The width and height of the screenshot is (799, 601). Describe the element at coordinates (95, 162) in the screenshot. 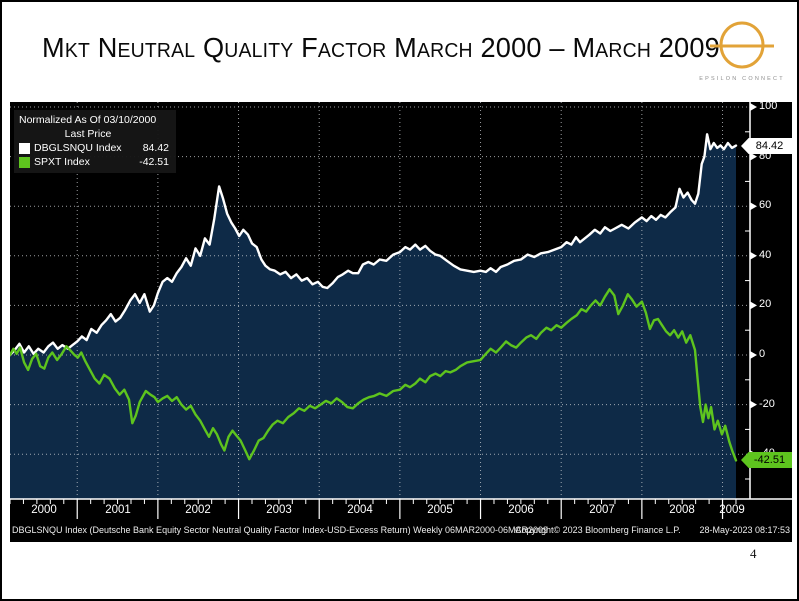

I see `legend-row-spxt: SPXT Index -42.51` at that location.